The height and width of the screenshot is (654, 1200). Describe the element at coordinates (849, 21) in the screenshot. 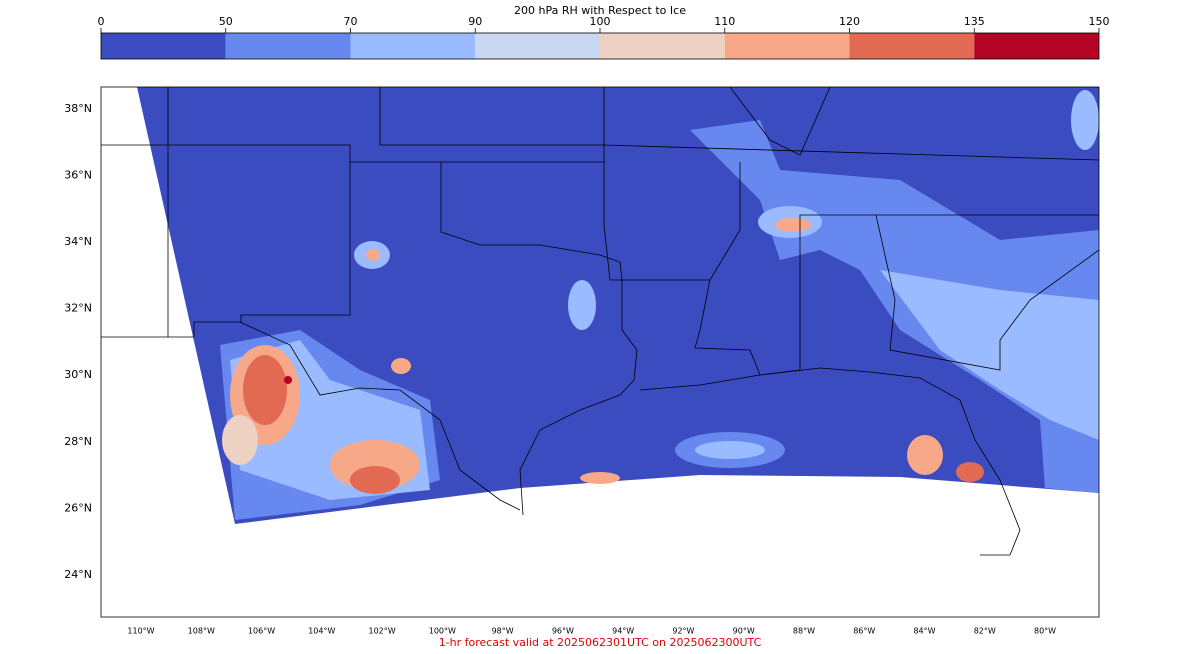

I see `colorbar-tick-label: 120` at that location.